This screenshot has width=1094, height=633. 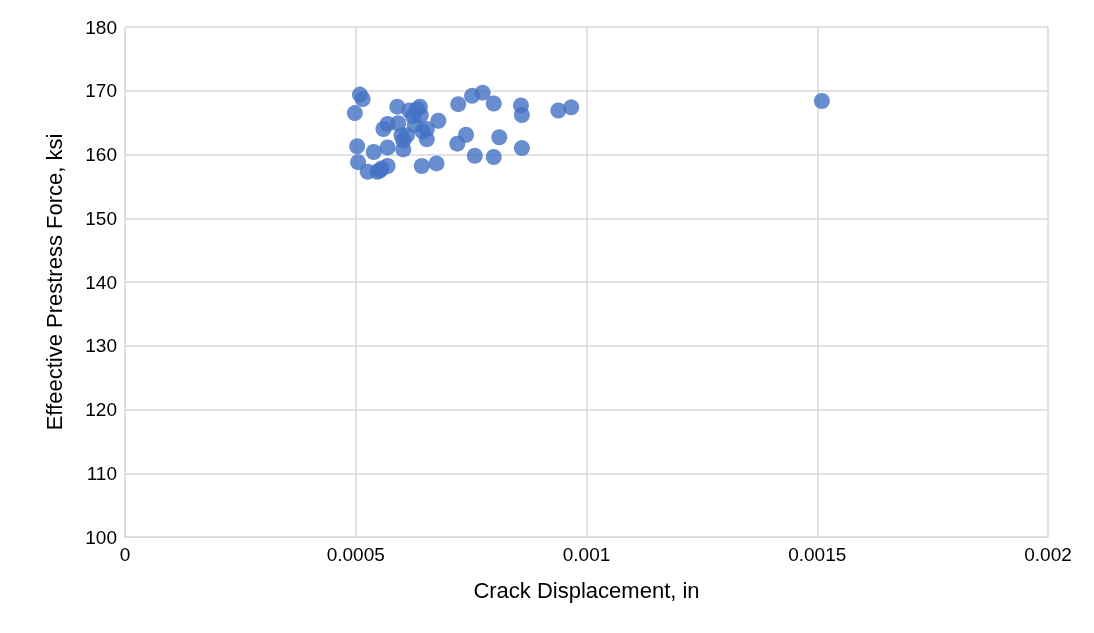 What do you see at coordinates (817, 554) in the screenshot?
I see `x-tick-label: 0.0015` at bounding box center [817, 554].